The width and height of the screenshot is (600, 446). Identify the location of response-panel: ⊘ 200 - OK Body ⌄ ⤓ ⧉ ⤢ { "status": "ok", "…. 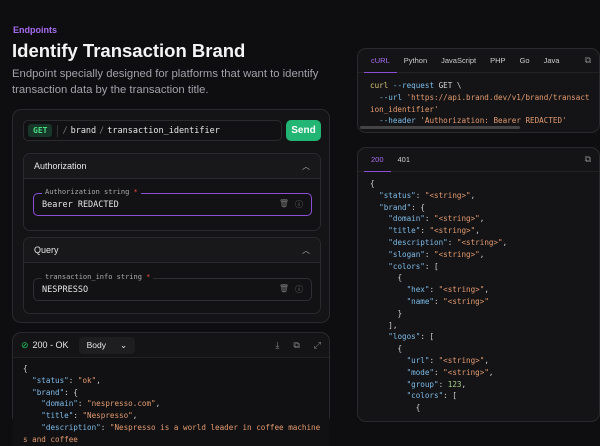
(171, 389).